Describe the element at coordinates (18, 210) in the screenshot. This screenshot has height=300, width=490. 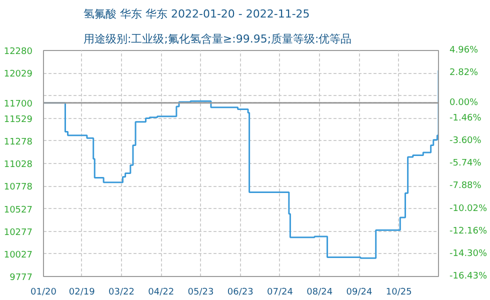
I see `y-tick-label: 10527` at that location.